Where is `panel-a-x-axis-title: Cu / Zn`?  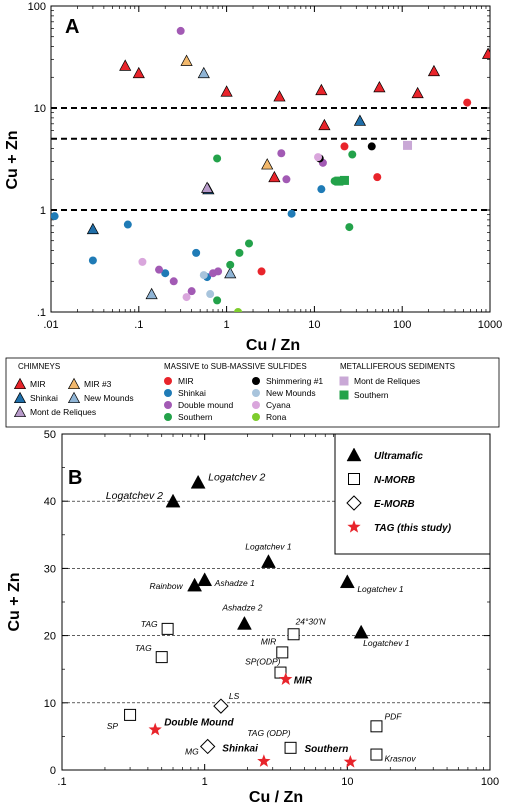
panel-a-x-axis-title: Cu / Zn is located at coordinates (273, 345).